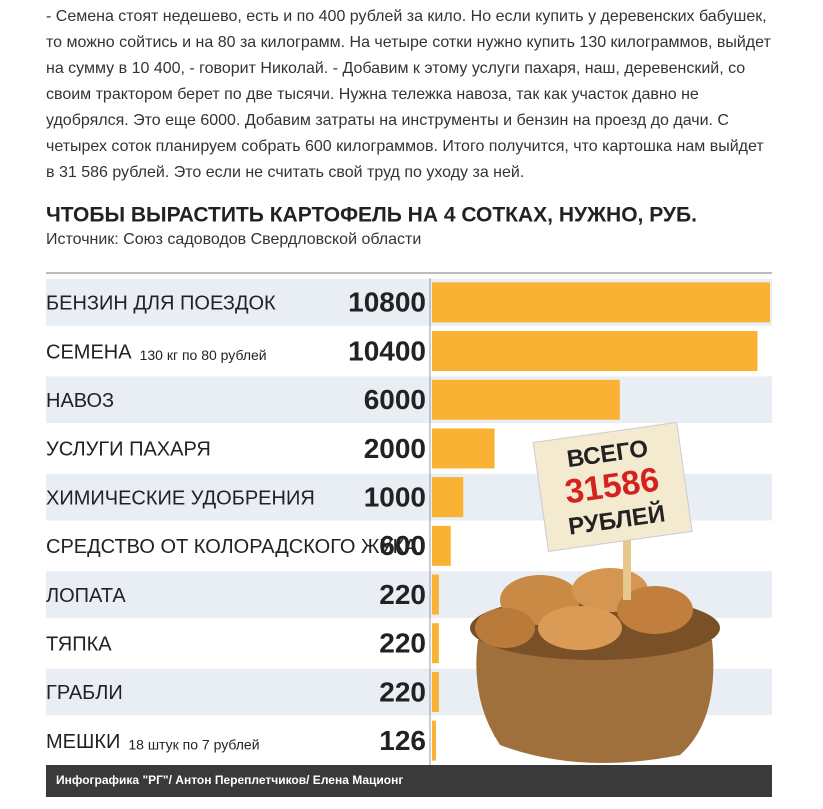 The width and height of the screenshot is (823, 809). Describe the element at coordinates (387, 350) in the screenshot. I see `value-label: 10400` at that location.